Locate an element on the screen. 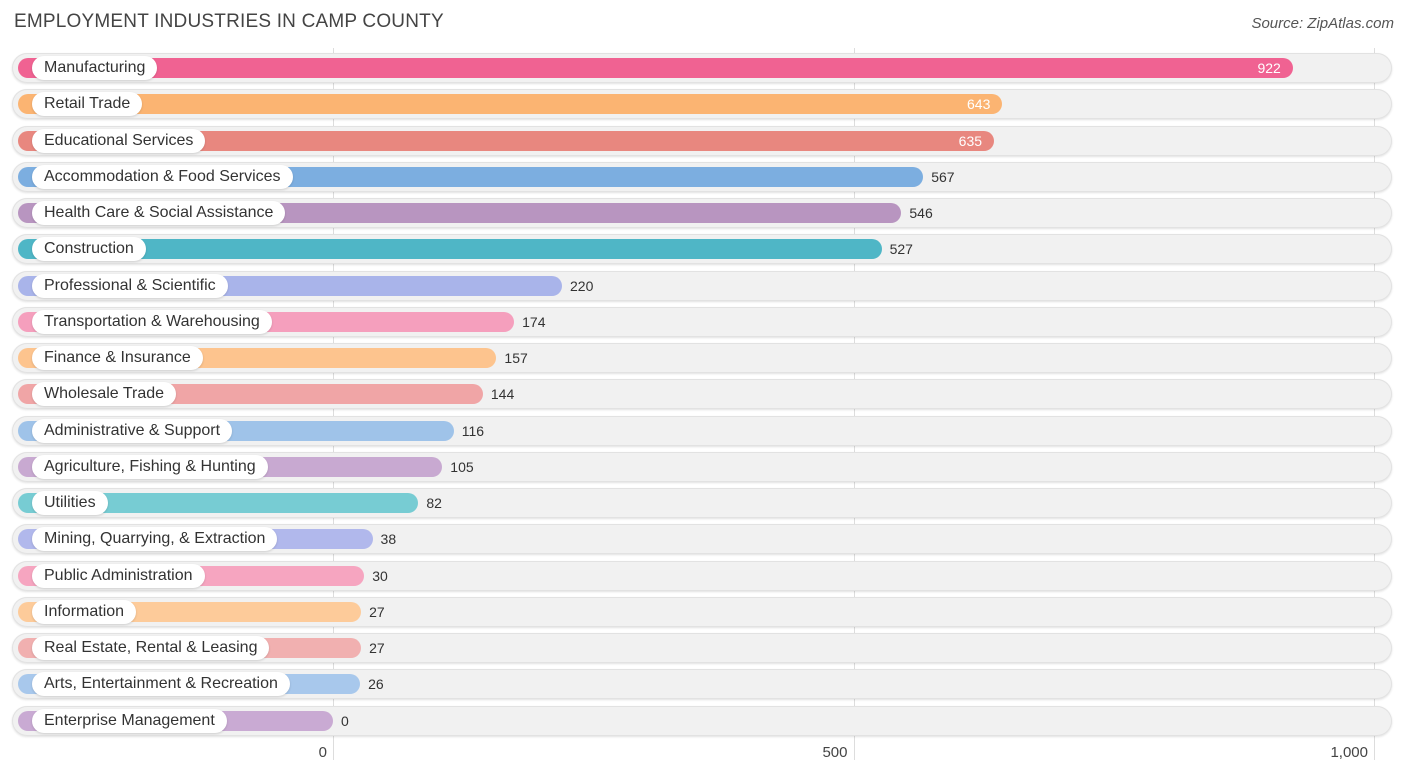 This screenshot has height=776, width=1406. value-label: 174 is located at coordinates (534, 321).